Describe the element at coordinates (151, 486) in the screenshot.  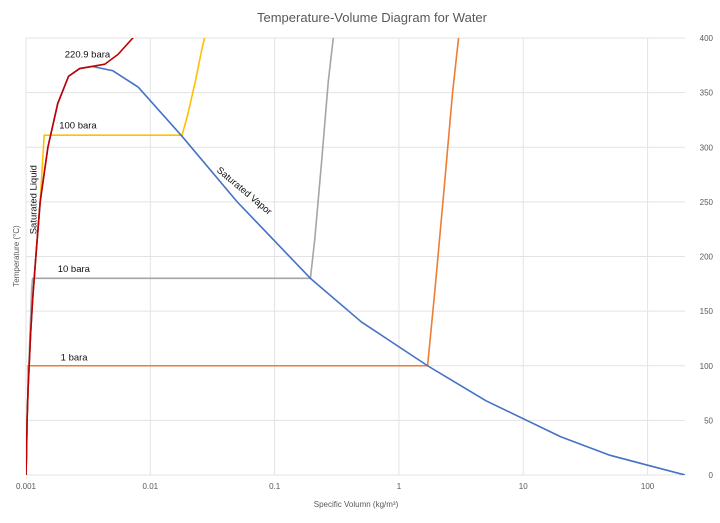
I see `x-tick-label: 0.01` at that location.